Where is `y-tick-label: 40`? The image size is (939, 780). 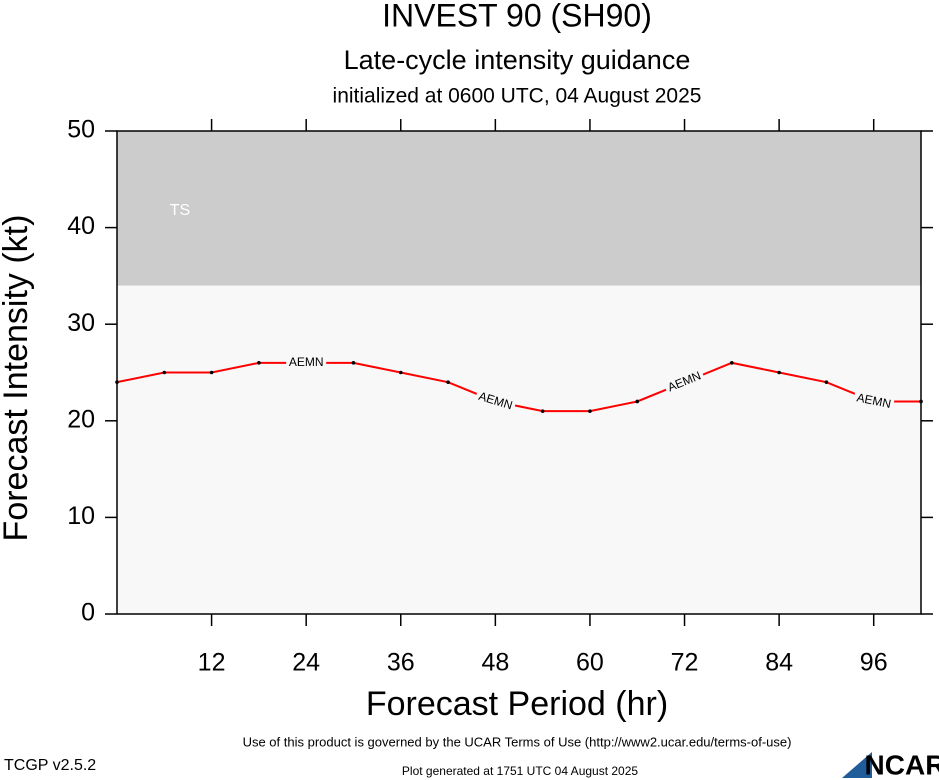
y-tick-label: 40 is located at coordinates (81, 226).